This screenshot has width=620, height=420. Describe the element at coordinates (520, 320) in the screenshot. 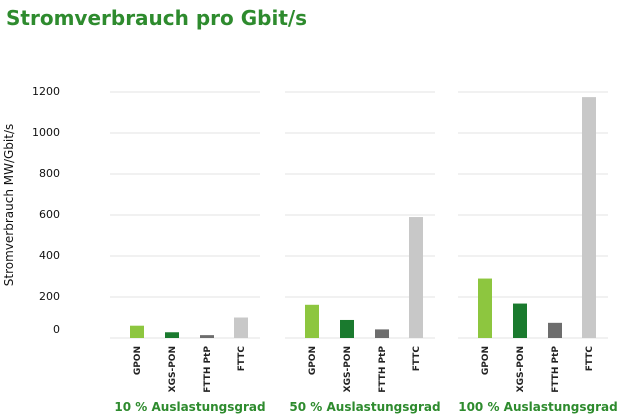

I see `bar-3-xgs-pon` at that location.